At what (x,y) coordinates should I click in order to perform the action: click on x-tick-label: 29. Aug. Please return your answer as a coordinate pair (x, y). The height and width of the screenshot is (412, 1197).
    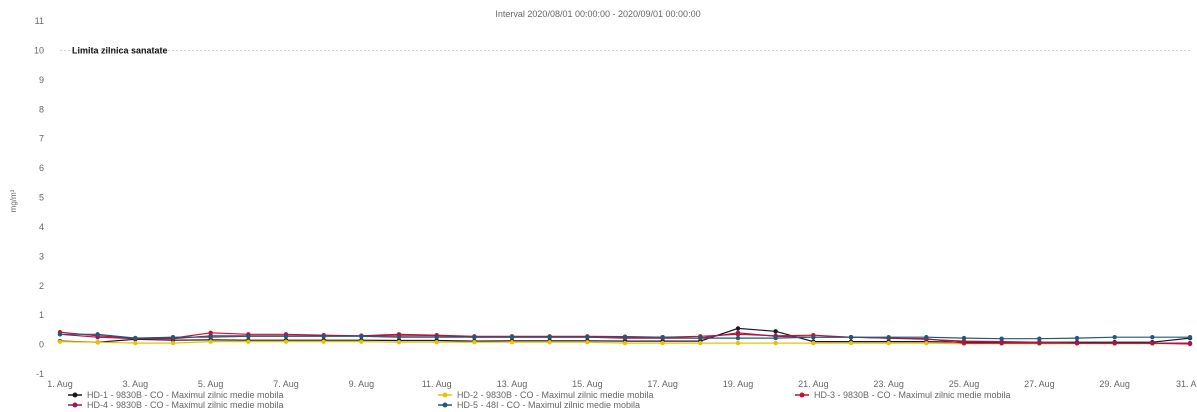
    Looking at the image, I should click on (1114, 384).